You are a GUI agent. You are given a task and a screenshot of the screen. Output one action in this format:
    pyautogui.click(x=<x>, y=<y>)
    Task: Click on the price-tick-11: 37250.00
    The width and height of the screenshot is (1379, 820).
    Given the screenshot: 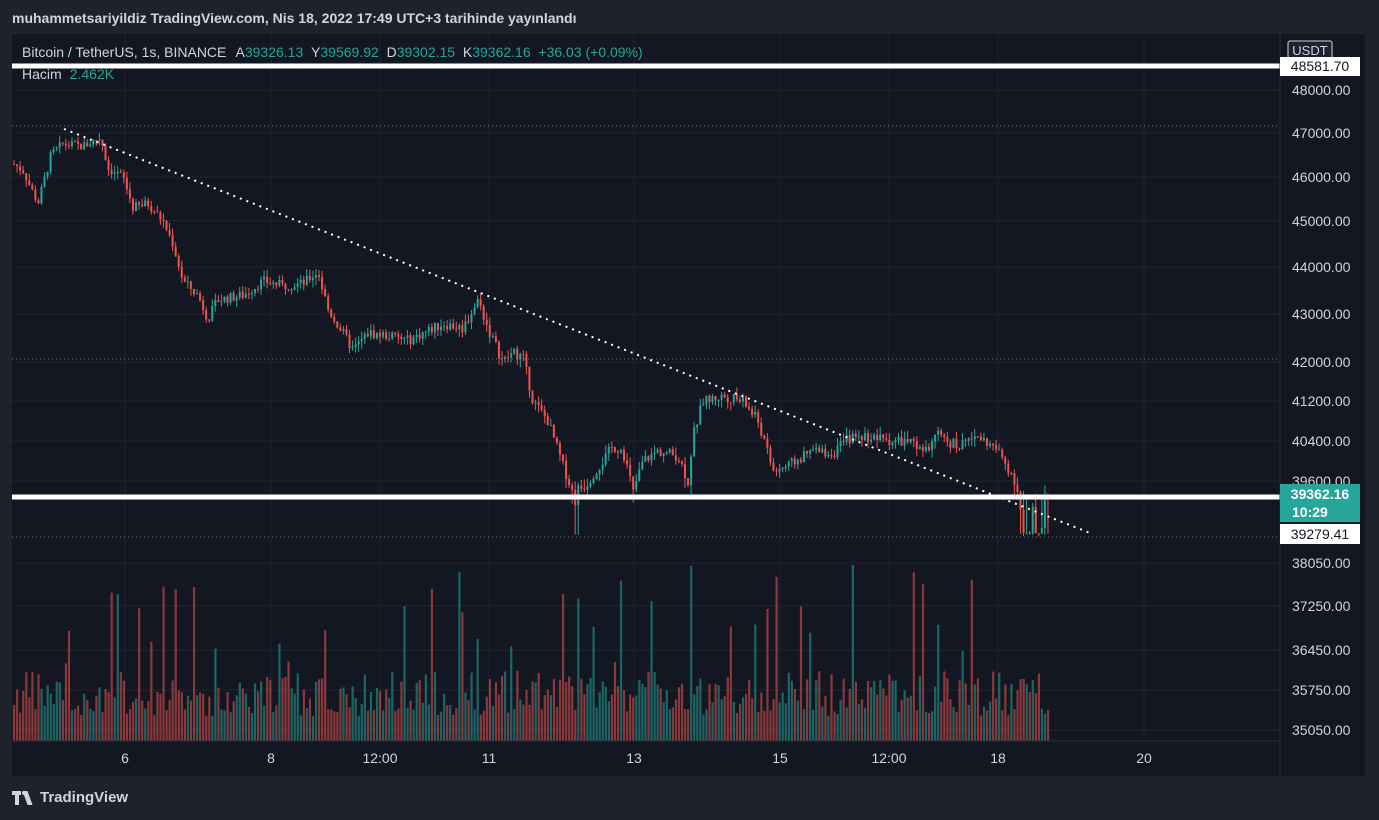 What is the action you would take?
    pyautogui.click(x=1321, y=606)
    